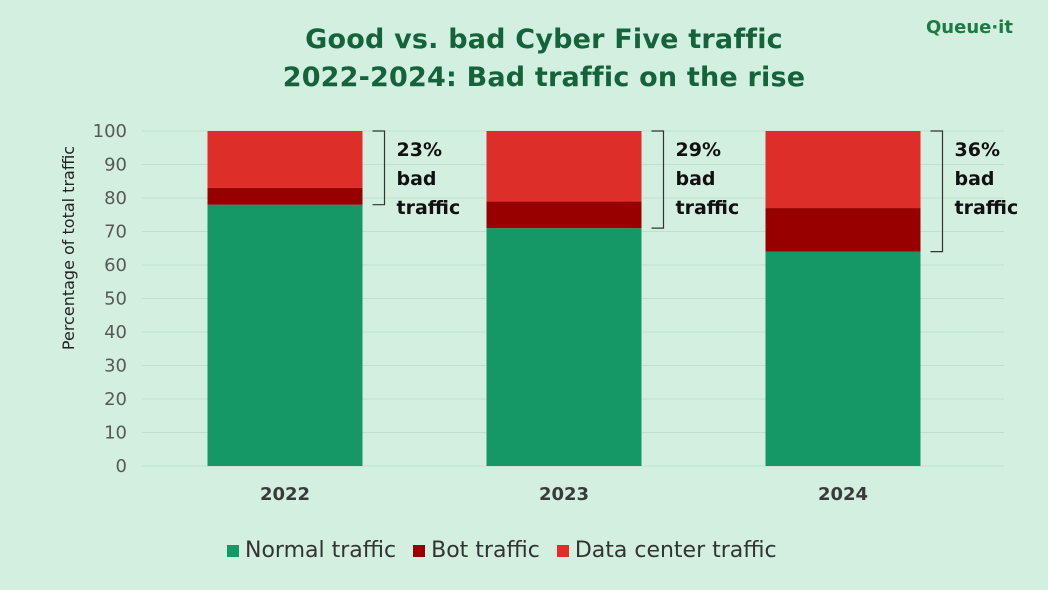 The height and width of the screenshot is (590, 1048). What do you see at coordinates (115, 198) in the screenshot?
I see `y-tick-label: 80` at bounding box center [115, 198].